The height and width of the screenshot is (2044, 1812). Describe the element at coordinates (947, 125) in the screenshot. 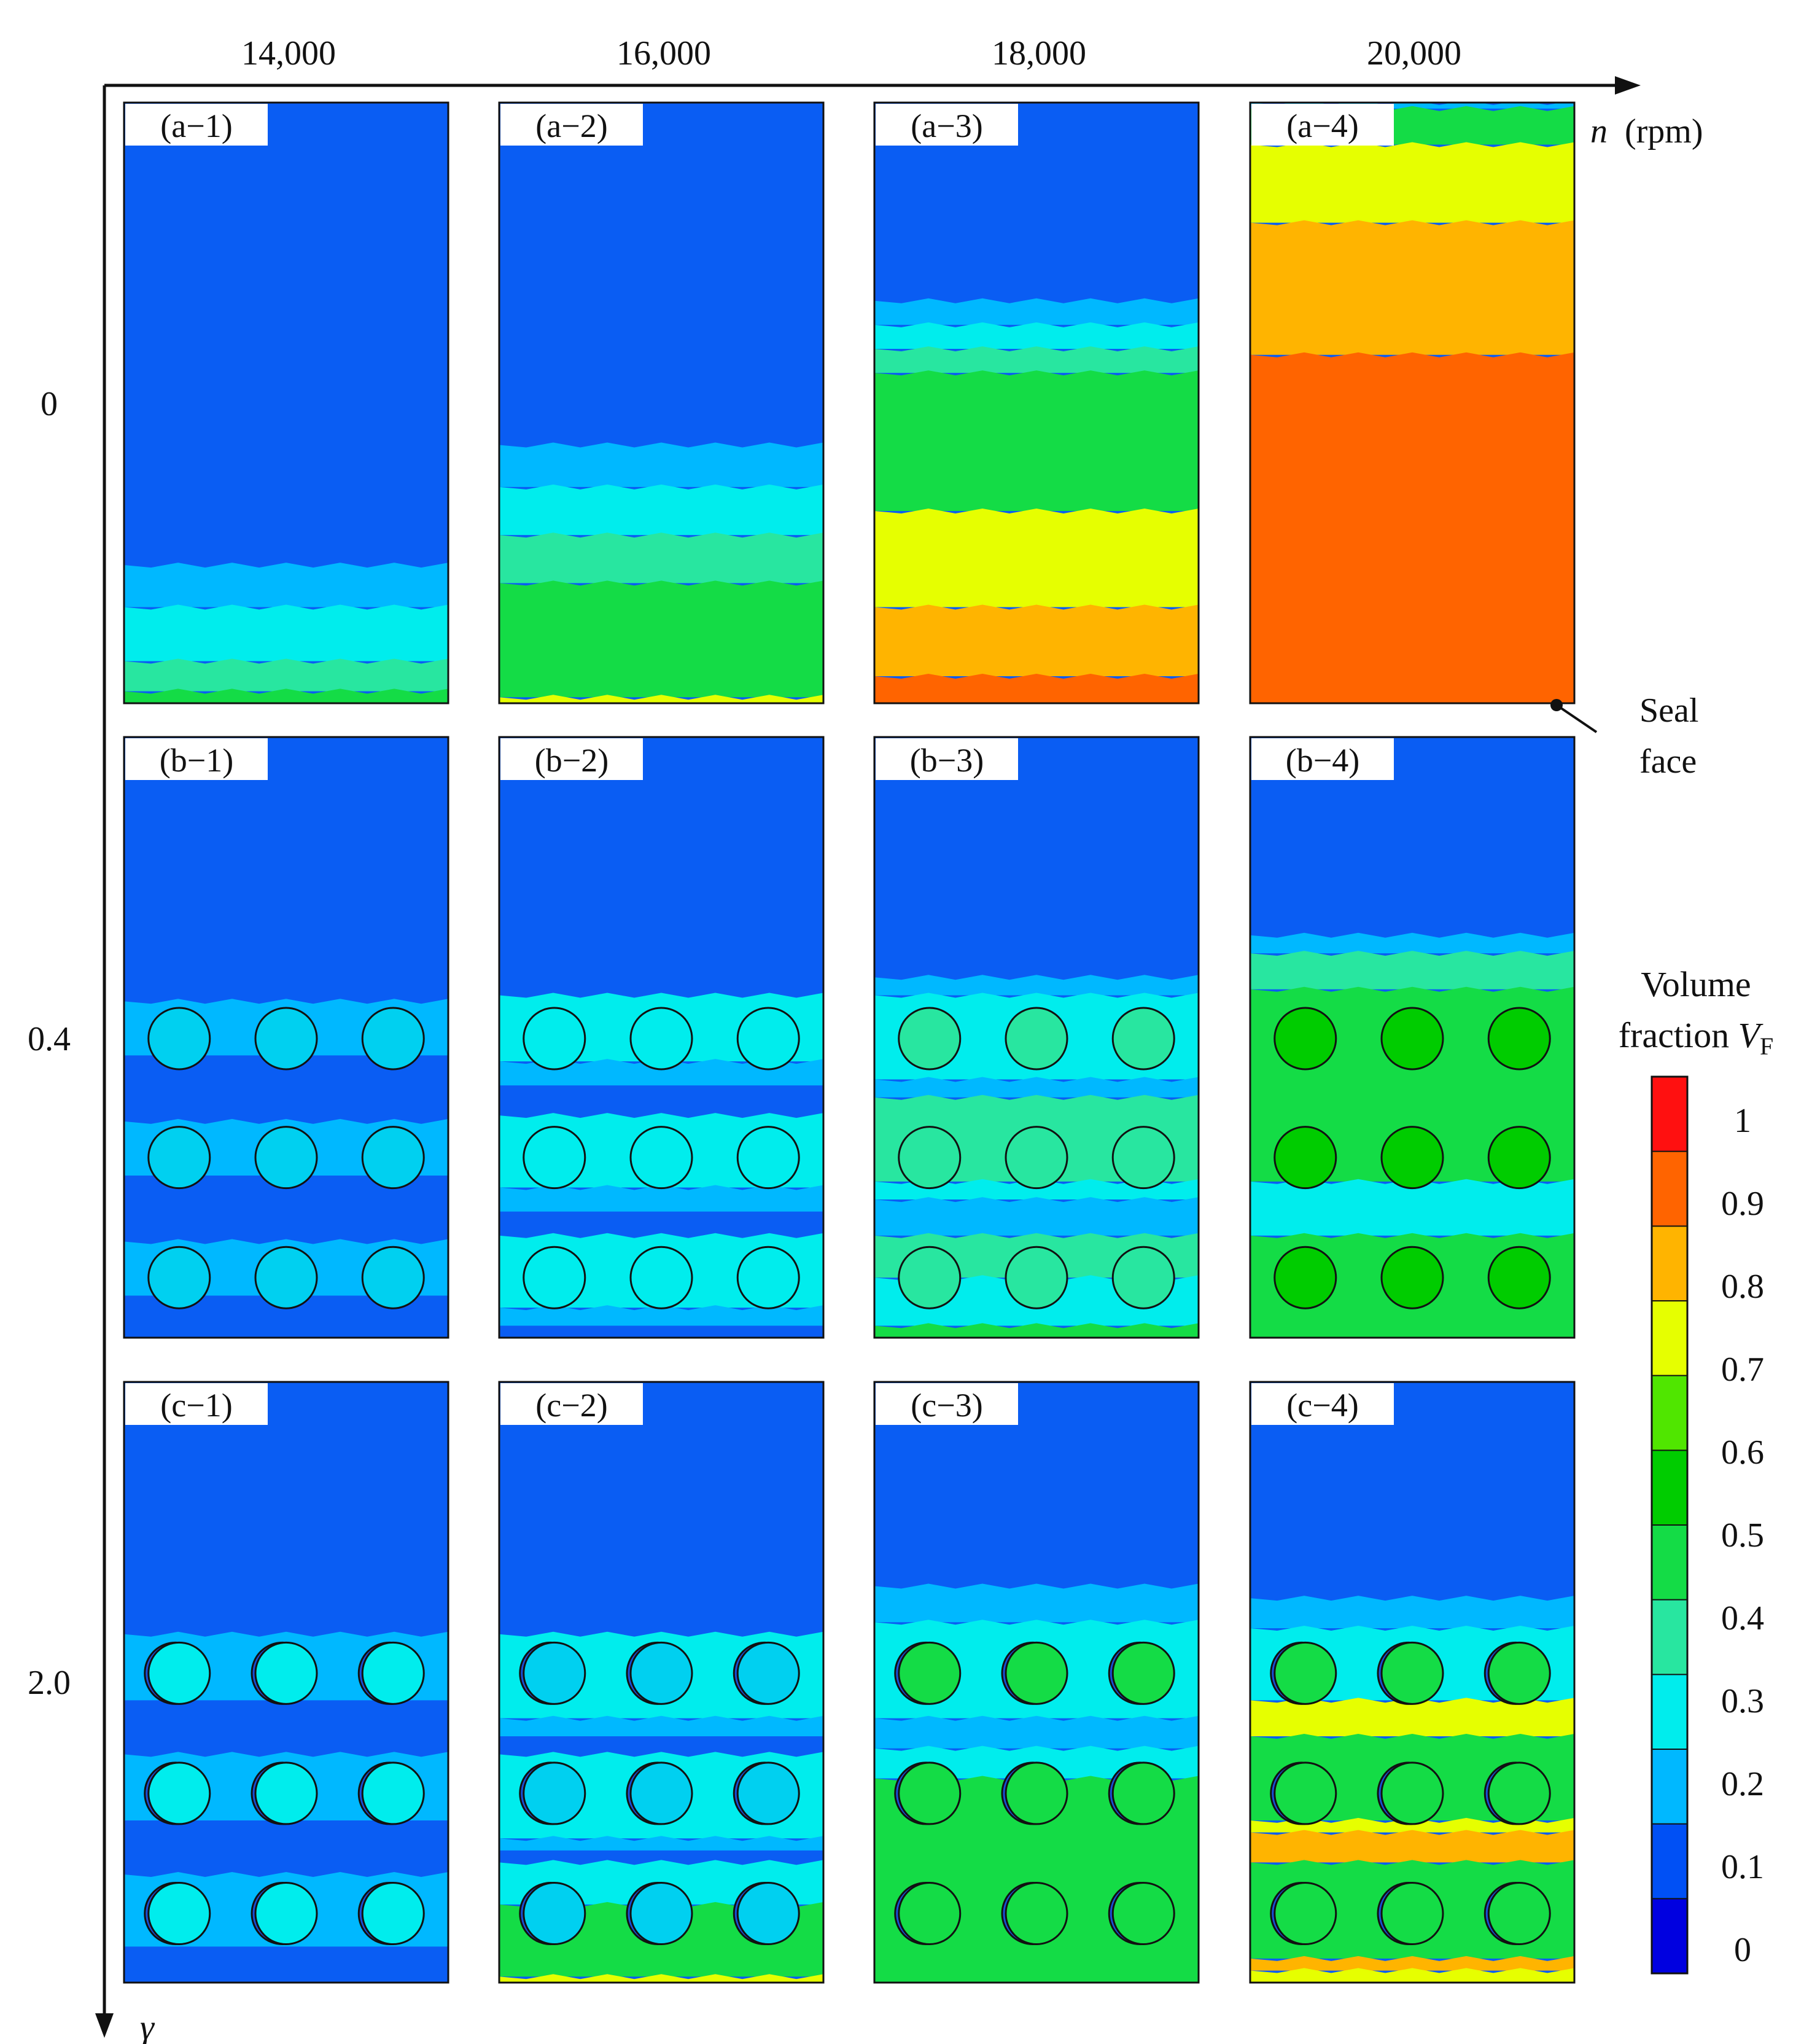

I see `panel-label: (a−3)` at that location.